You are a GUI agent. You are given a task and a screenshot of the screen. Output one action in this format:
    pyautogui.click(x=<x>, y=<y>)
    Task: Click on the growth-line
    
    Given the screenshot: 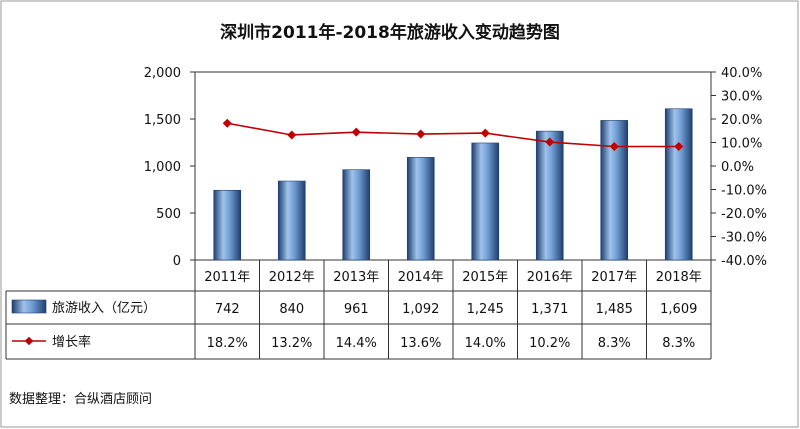 What is the action you would take?
    pyautogui.click(x=453, y=135)
    